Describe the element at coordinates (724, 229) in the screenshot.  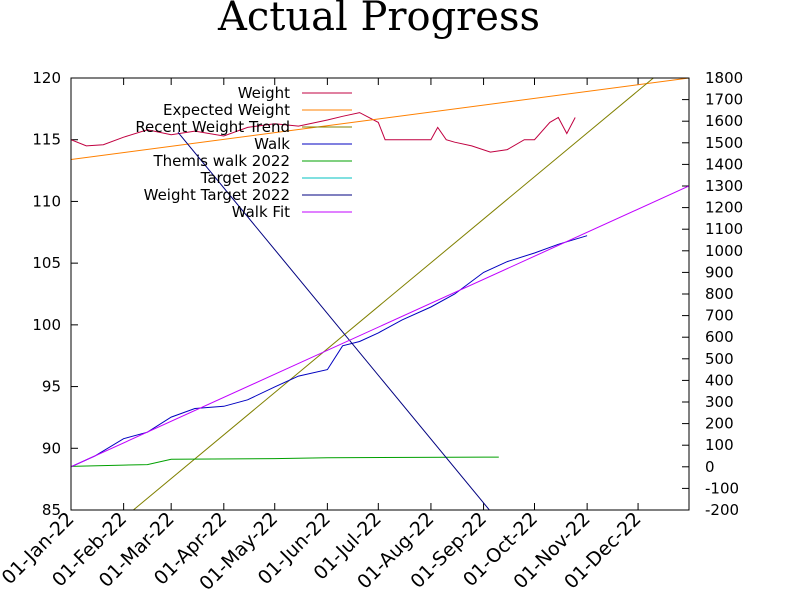
I see `y2-tick-label: 1100` at that location.